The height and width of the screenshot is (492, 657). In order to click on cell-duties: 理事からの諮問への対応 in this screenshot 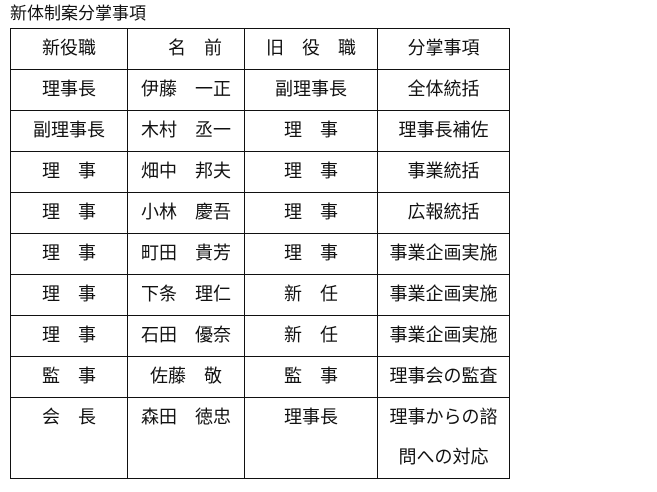, I will do `click(443, 438)`.